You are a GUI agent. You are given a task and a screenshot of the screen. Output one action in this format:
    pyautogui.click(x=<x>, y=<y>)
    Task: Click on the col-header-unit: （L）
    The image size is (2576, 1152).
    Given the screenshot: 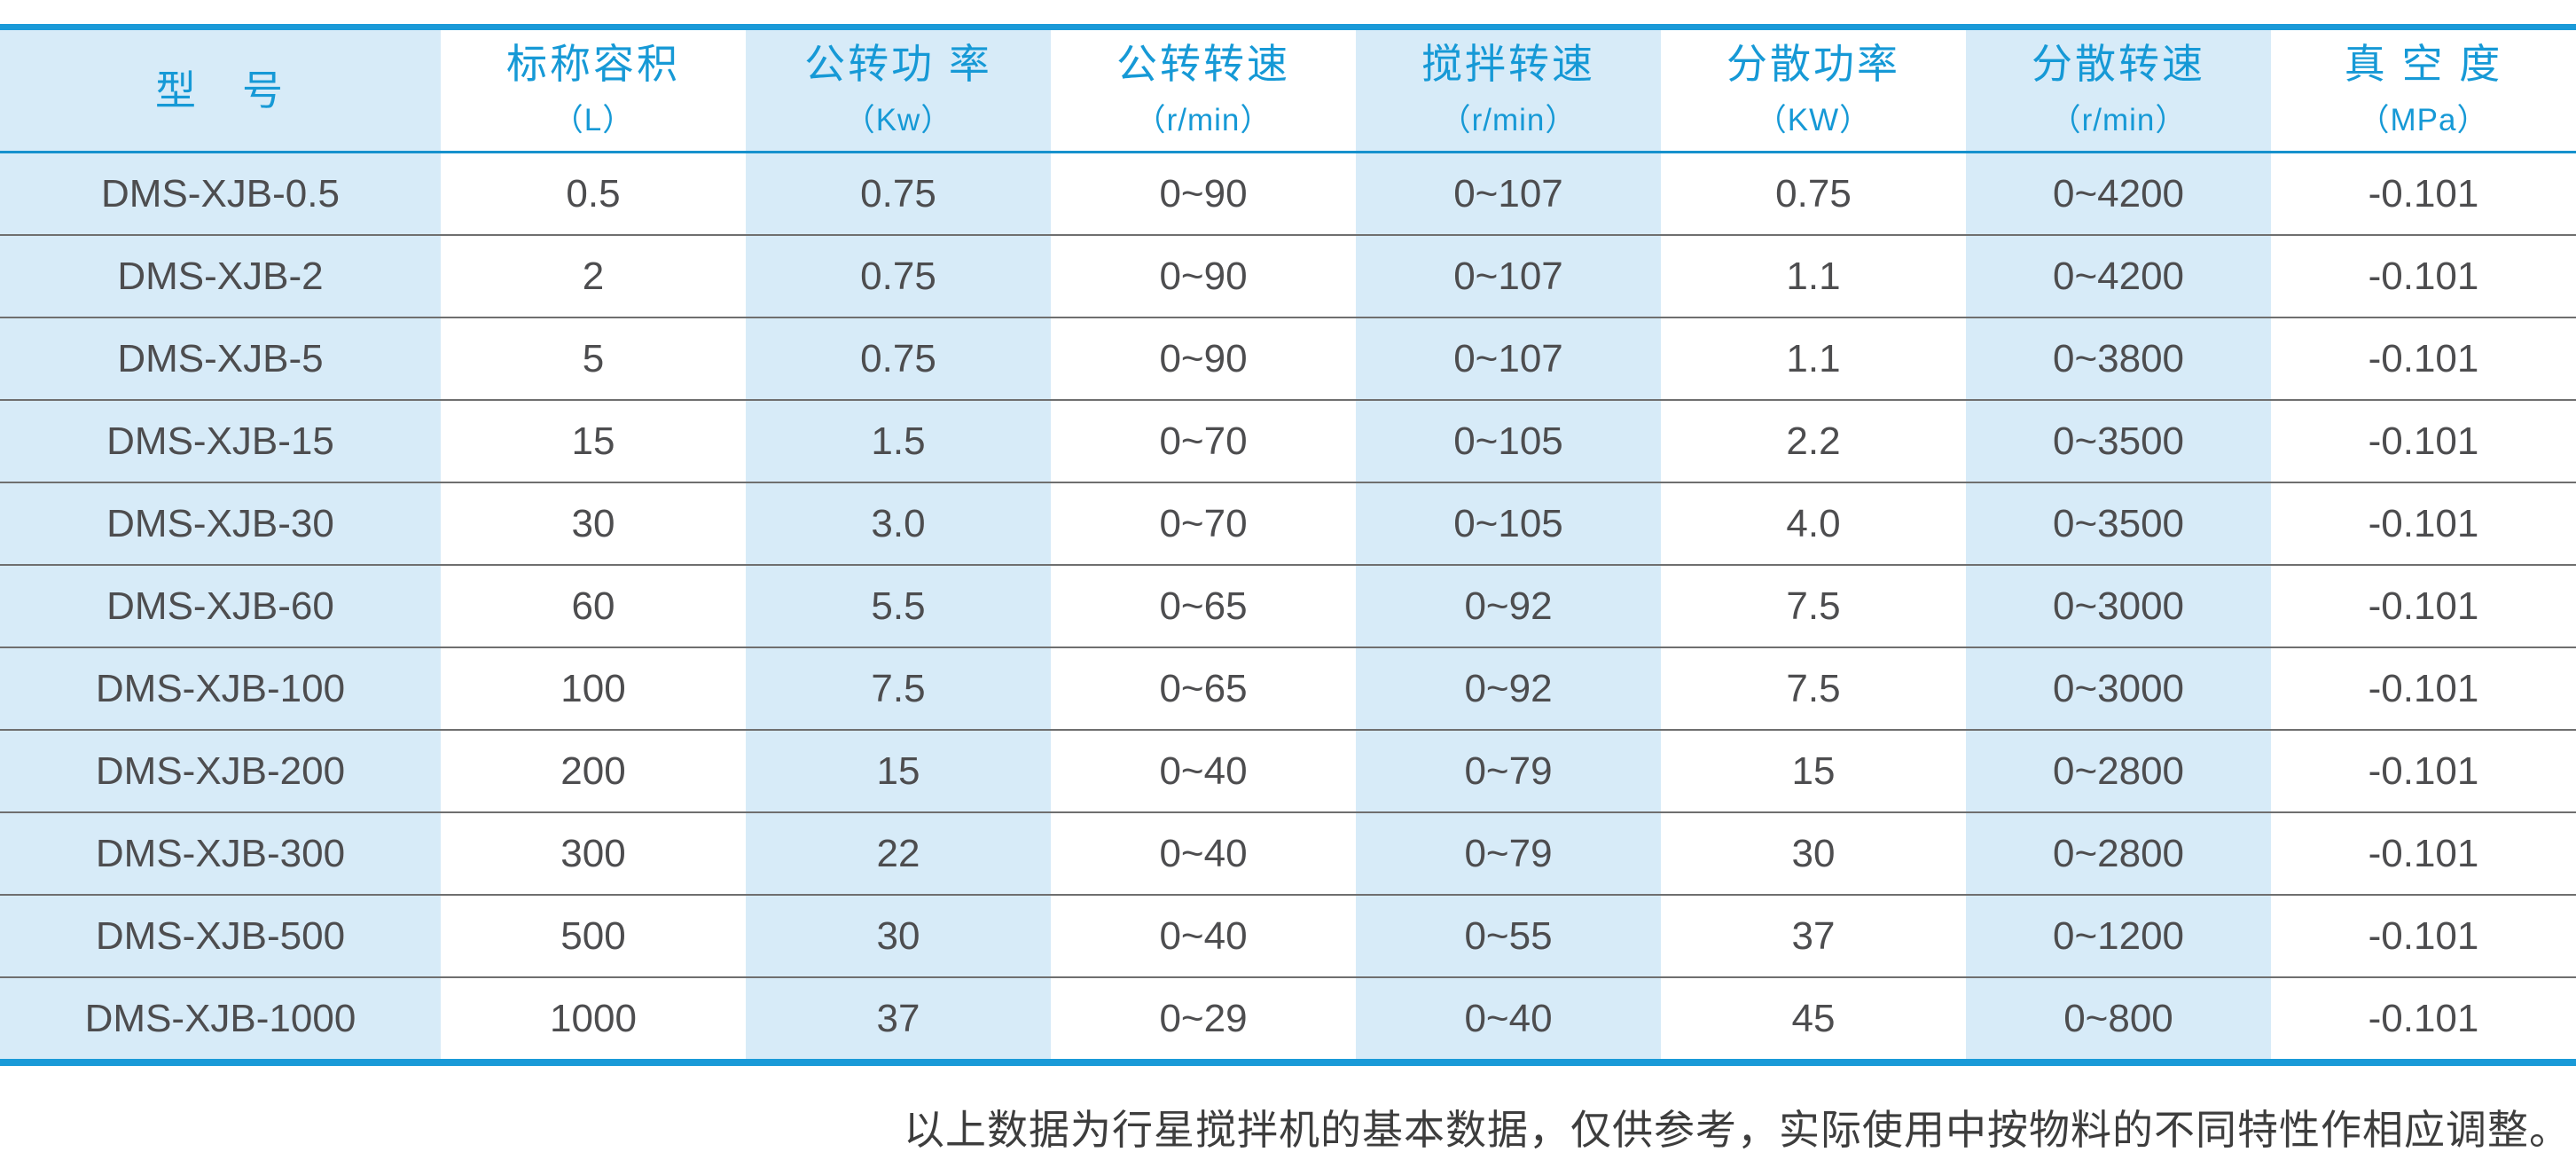 What is the action you would take?
    pyautogui.click(x=593, y=120)
    